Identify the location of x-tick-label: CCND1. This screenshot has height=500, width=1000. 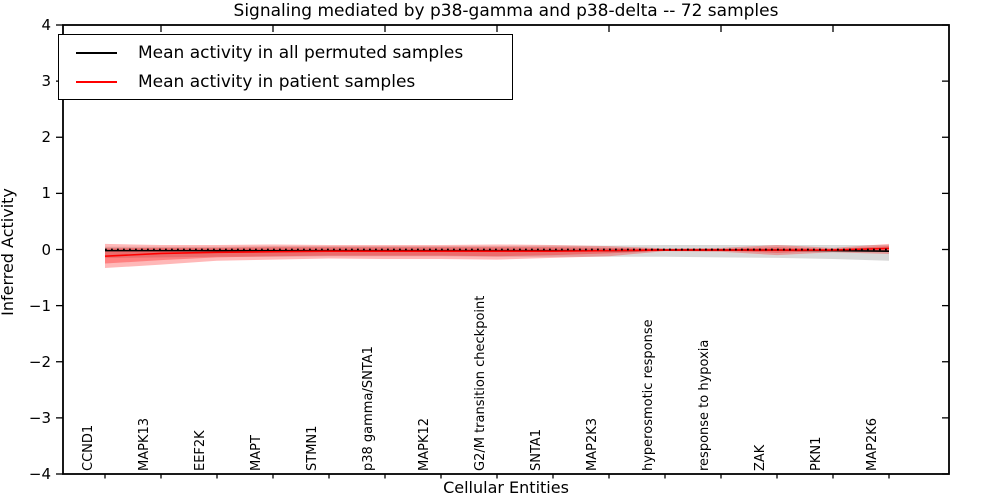
(88, 447).